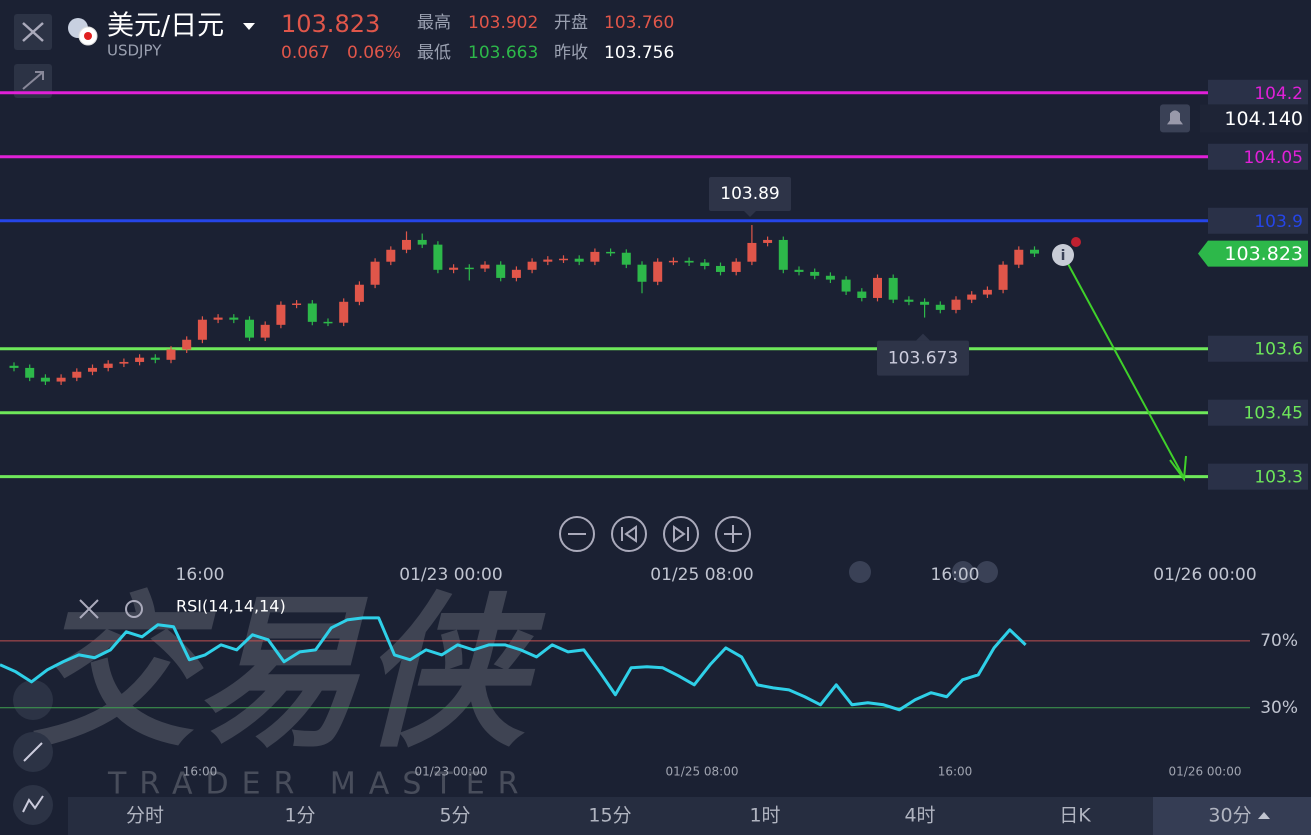 Image resolution: width=1311 pixels, height=835 pixels. Describe the element at coordinates (454, 816) in the screenshot. I see `tab: 5分` at that location.